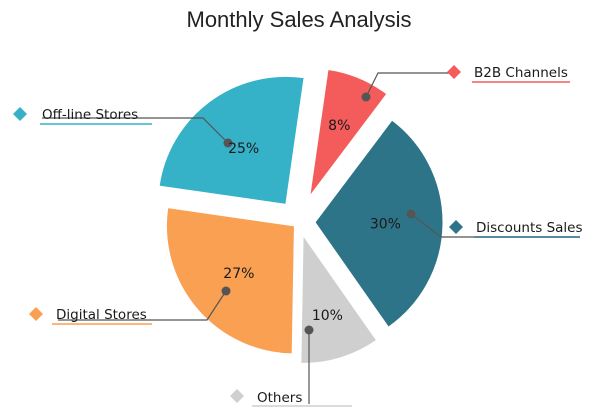  I want to click on percent-label-discounts-sales: 30%, so click(385, 225).